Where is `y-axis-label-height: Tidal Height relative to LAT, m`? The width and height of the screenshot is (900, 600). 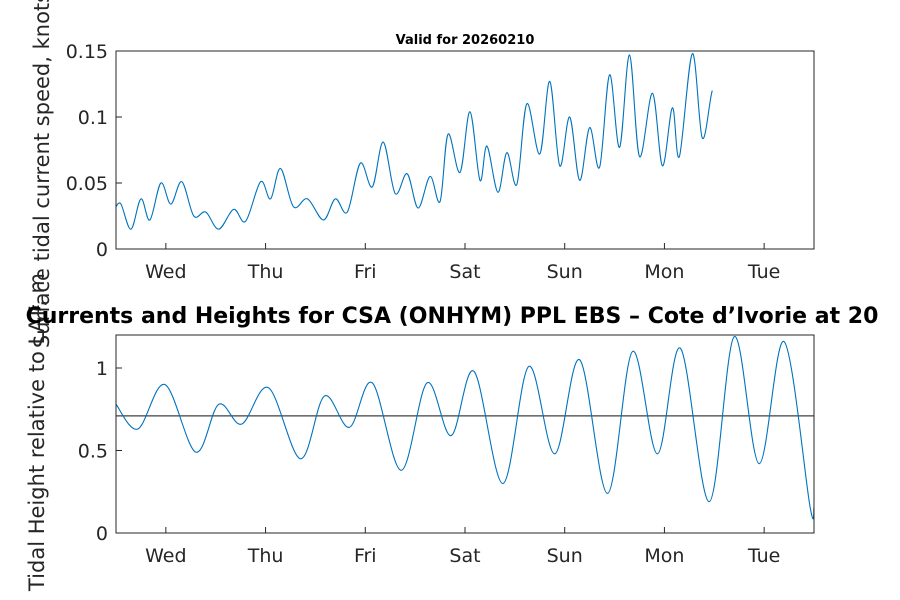
y-axis-label-height: Tidal Height relative to LAT, m is located at coordinates (37, 432).